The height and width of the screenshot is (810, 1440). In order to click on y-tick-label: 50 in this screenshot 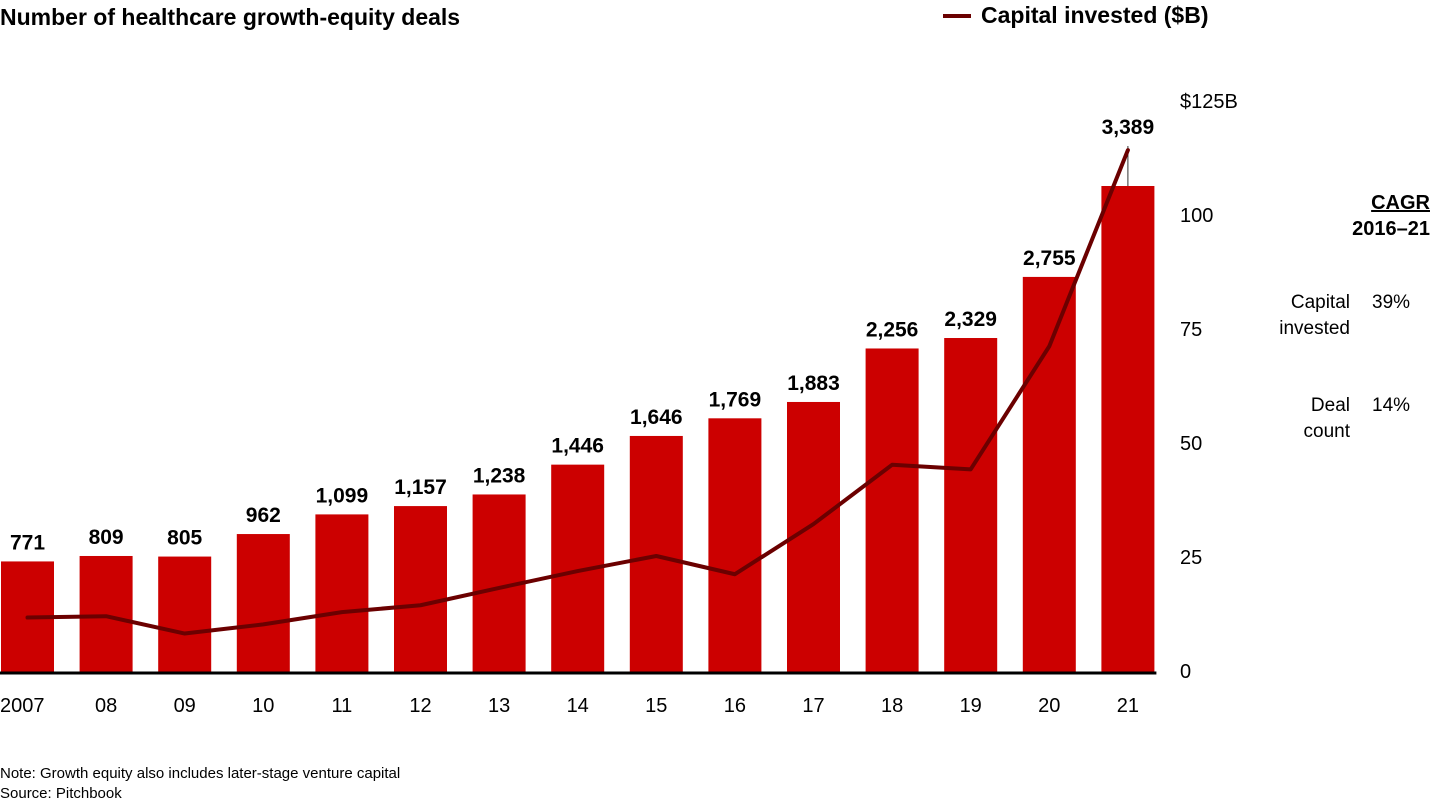, I will do `click(1191, 444)`.